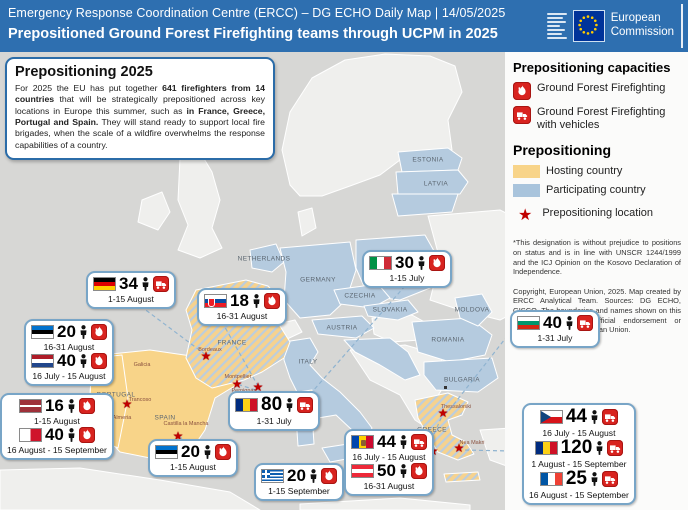  Describe the element at coordinates (525, 216) in the screenshot. I see `star-icon: ★` at that location.